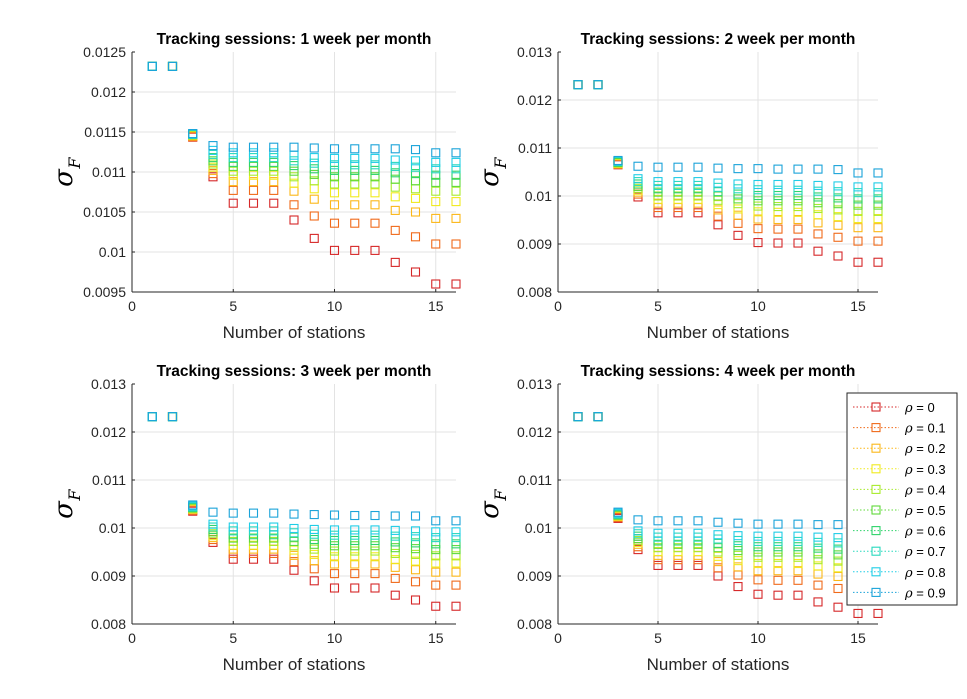  I want to click on legend-entry-label: ρ = 0.4, so click(925, 490).